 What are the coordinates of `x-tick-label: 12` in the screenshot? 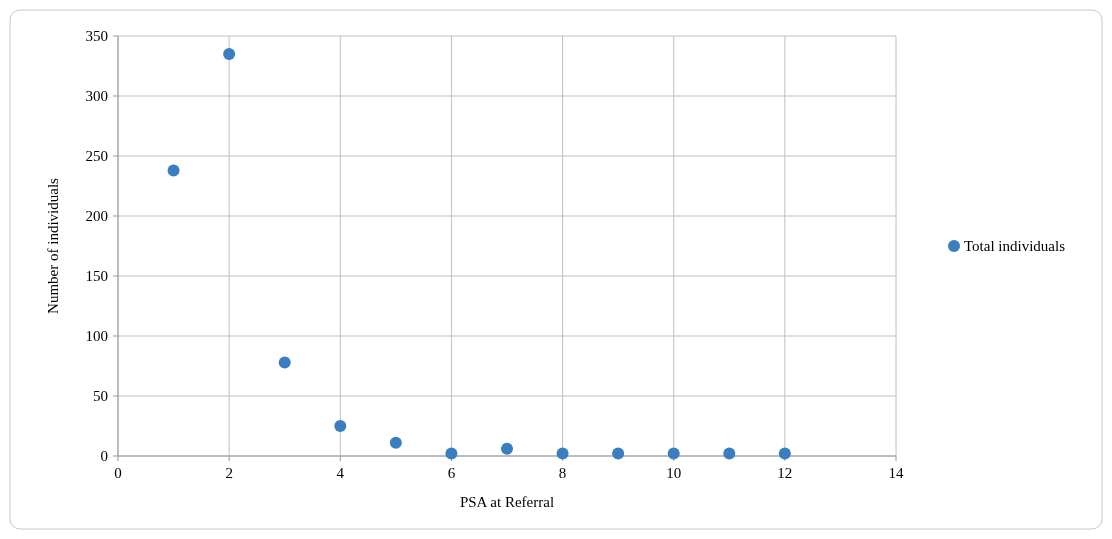 It's located at (785, 473).